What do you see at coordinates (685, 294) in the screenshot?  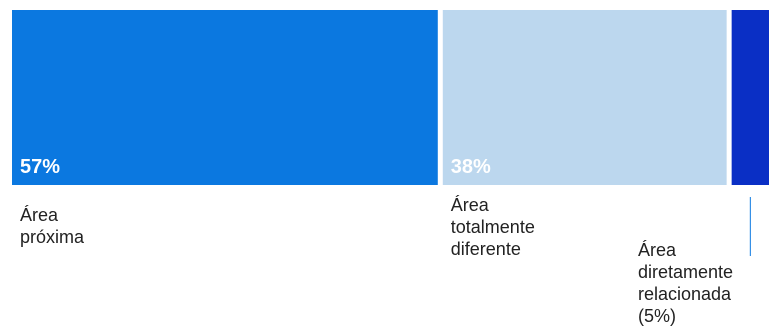 I see `category-label-3-line-3: relacionada` at bounding box center [685, 294].